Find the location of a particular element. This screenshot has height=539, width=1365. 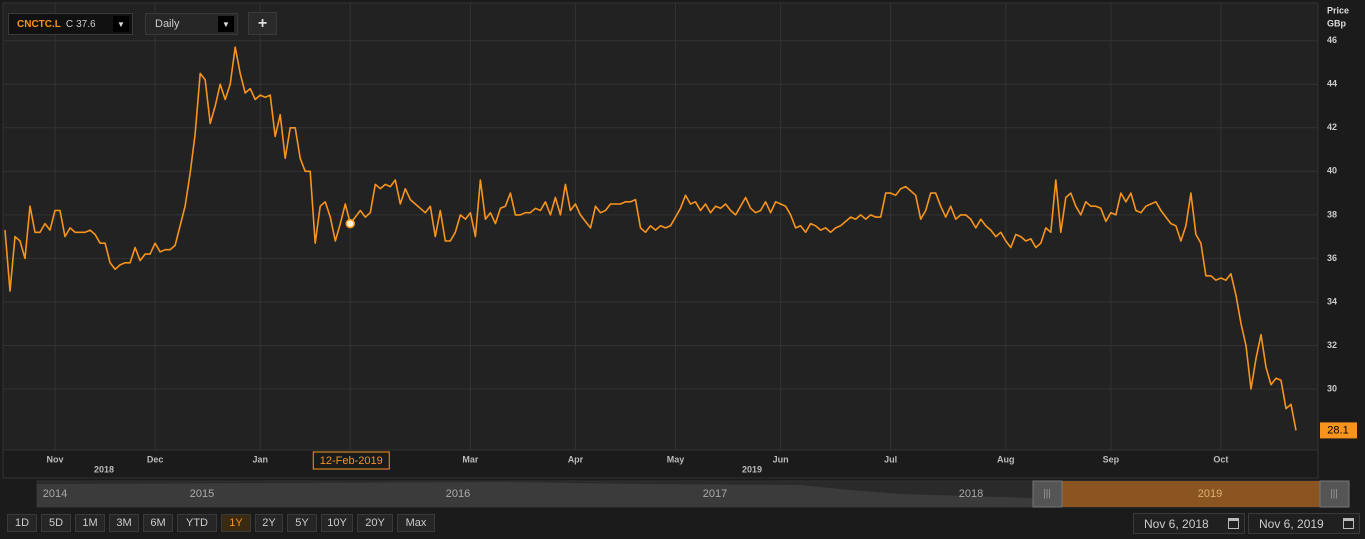

y-tick-label: 36 is located at coordinates (1332, 258).